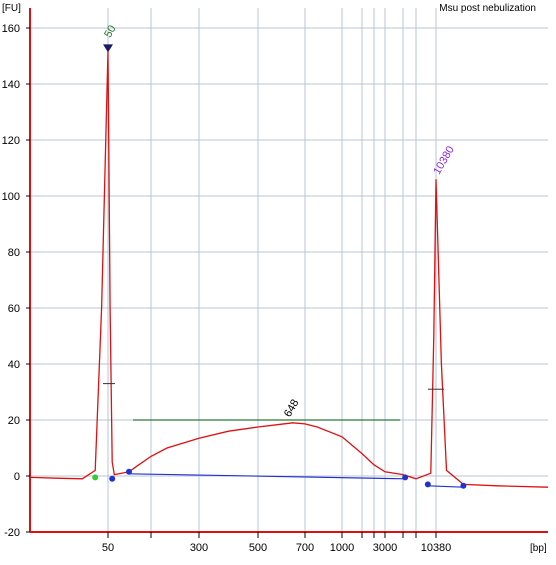 Image resolution: width=556 pixels, height=565 pixels. Describe the element at coordinates (199, 548) in the screenshot. I see `x-tick-label: 300` at that location.